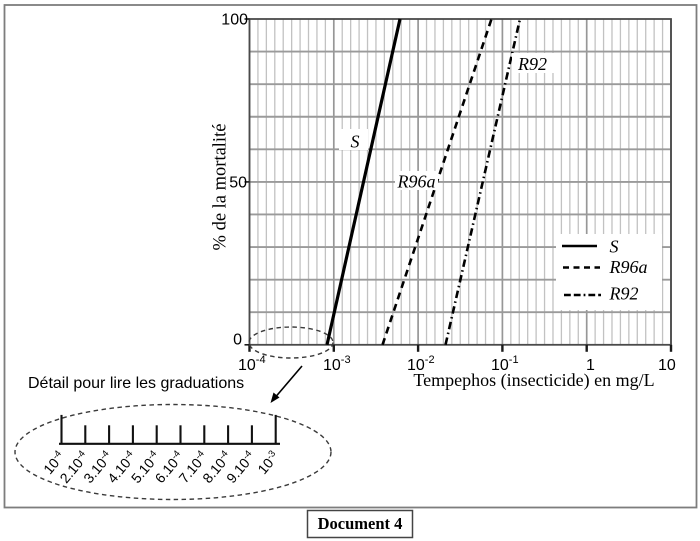  What do you see at coordinates (590, 365) in the screenshot?
I see `svg-text: 1` at bounding box center [590, 365].